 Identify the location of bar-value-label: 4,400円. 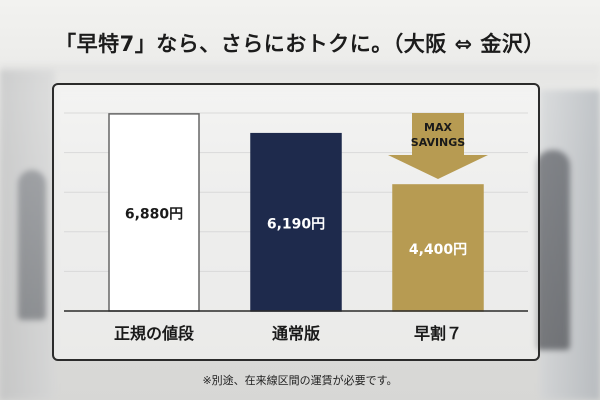
(438, 250).